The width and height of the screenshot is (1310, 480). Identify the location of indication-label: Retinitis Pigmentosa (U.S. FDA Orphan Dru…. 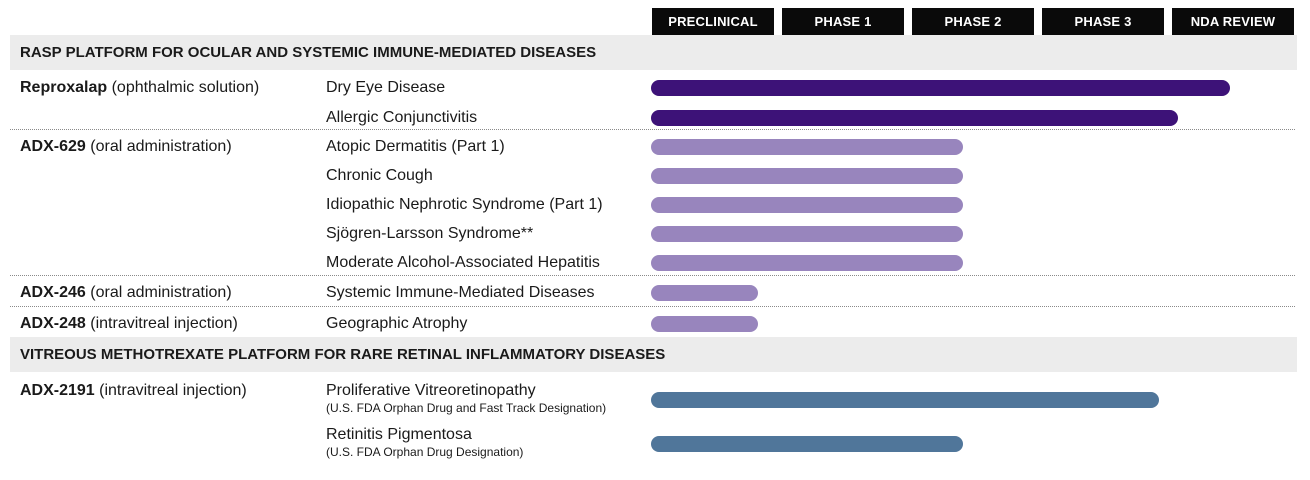
(424, 442).